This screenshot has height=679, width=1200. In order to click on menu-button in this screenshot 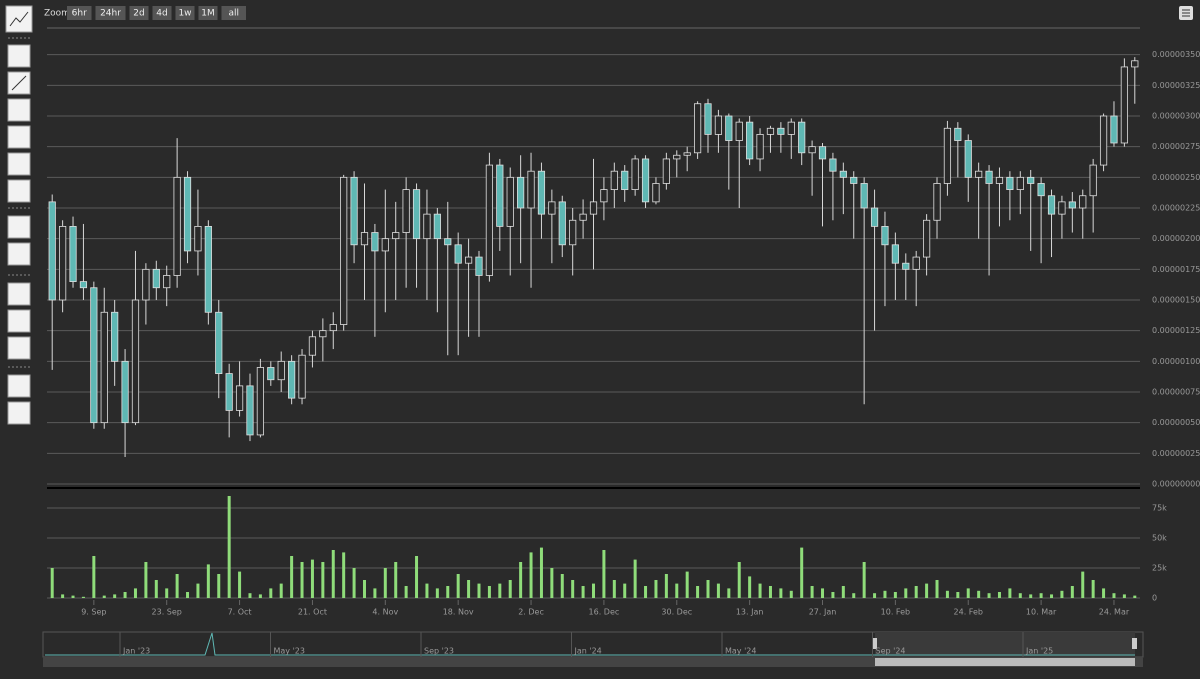, I will do `click(1186, 13)`.